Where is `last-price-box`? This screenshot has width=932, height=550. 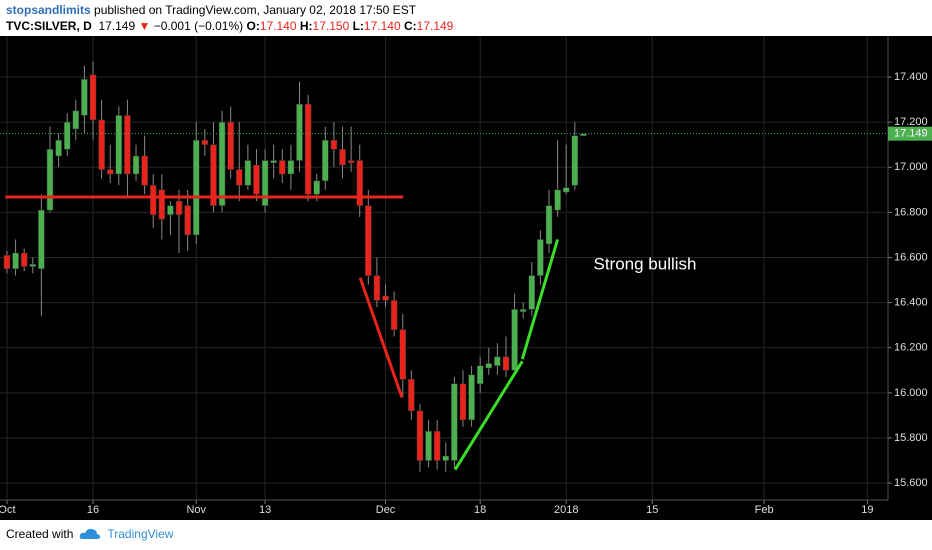 last-price-box is located at coordinates (910, 133).